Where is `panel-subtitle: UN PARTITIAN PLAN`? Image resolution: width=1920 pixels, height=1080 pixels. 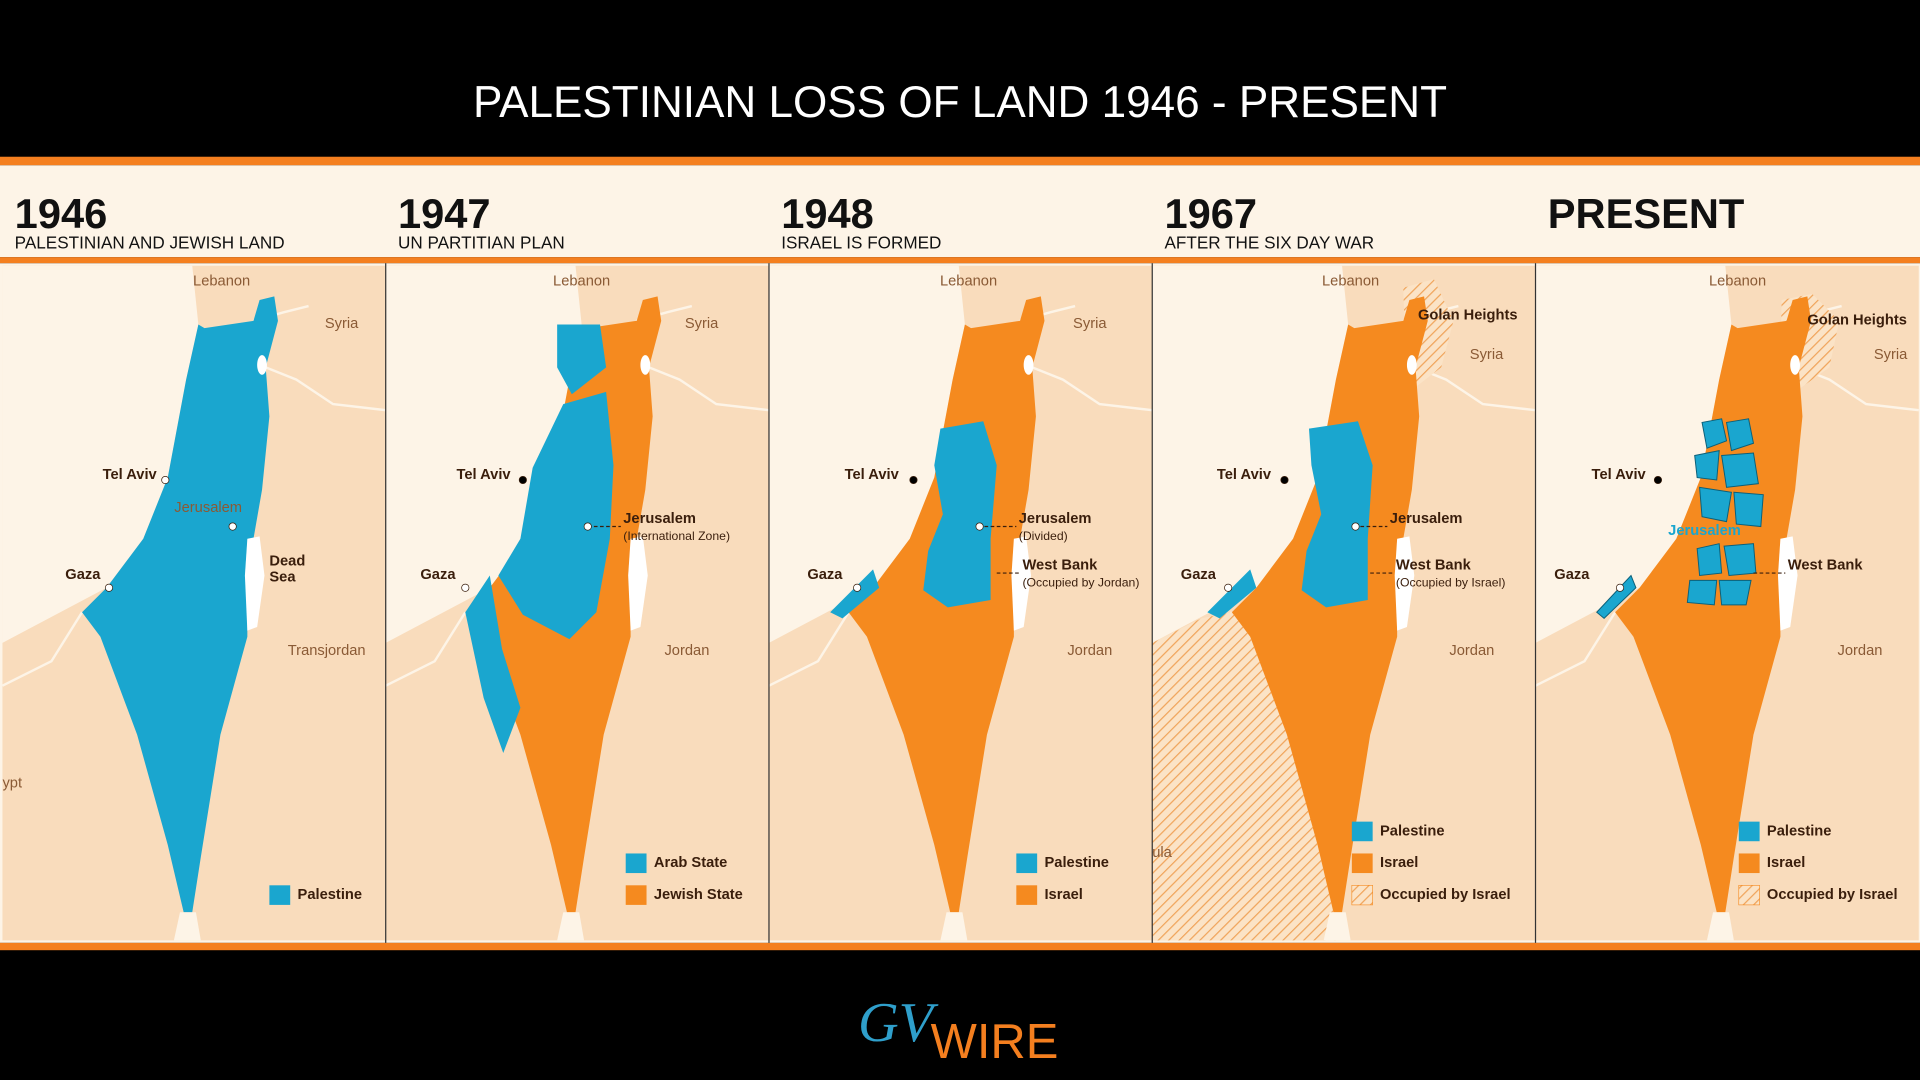 panel-subtitle: UN PARTITIAN PLAN is located at coordinates (481, 243).